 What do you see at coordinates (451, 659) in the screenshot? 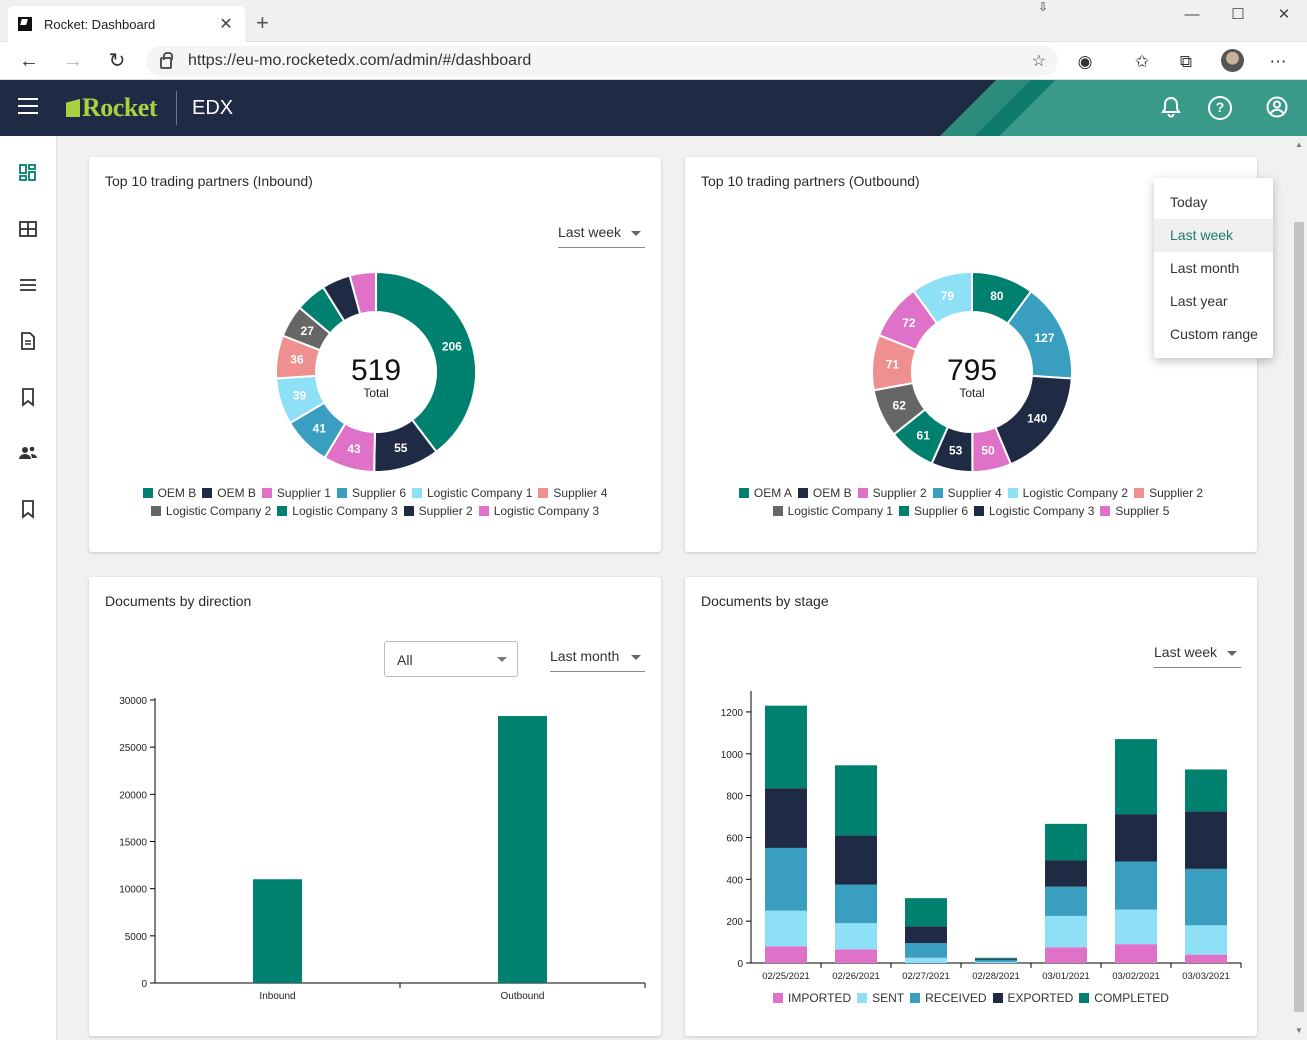
I see `direction-filter-select: All` at bounding box center [451, 659].